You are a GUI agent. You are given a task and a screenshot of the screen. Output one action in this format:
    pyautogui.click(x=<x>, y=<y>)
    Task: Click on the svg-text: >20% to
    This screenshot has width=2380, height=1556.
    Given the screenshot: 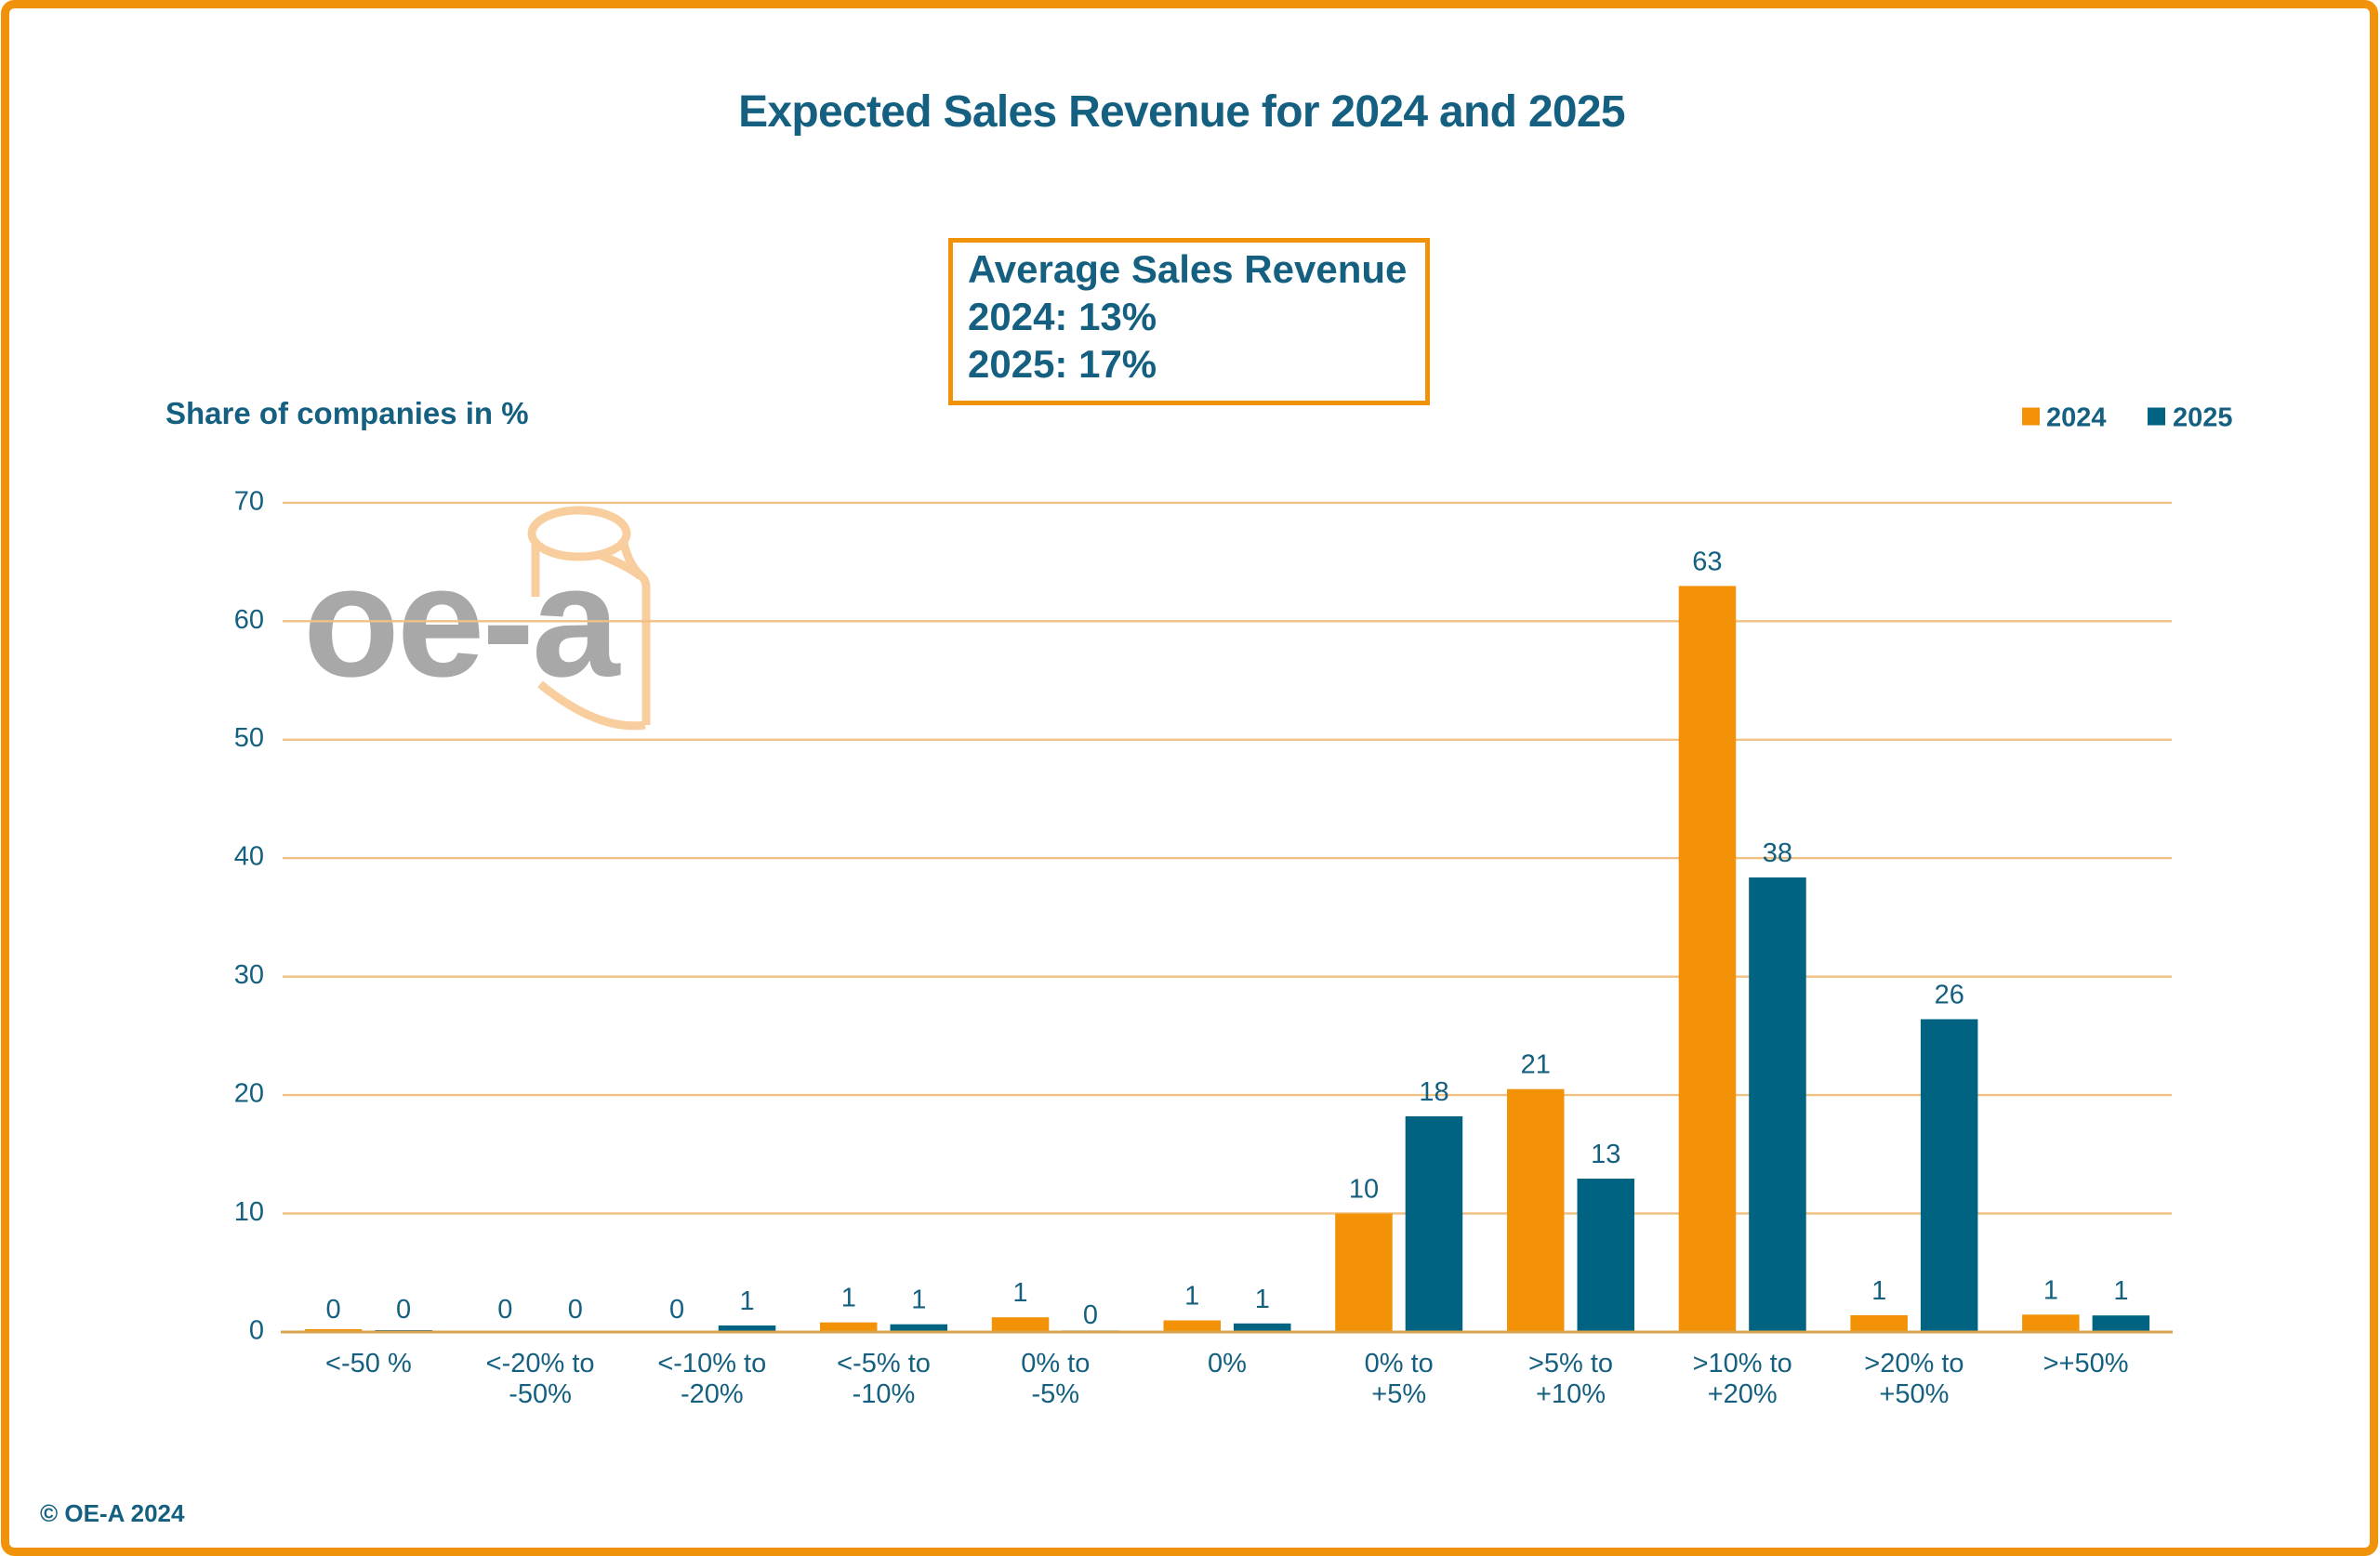 What is the action you would take?
    pyautogui.click(x=1914, y=1363)
    